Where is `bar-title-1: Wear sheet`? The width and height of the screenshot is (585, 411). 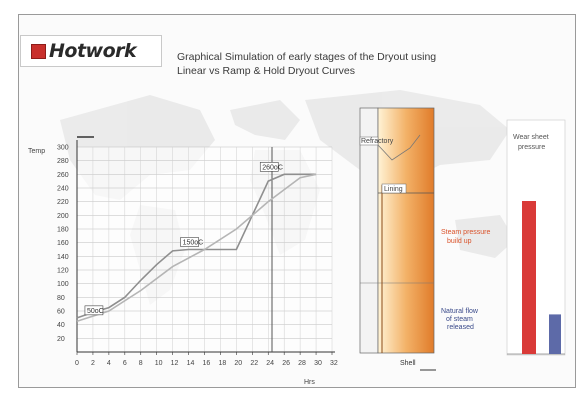
bar-title-1: Wear sheet is located at coordinates (531, 137).